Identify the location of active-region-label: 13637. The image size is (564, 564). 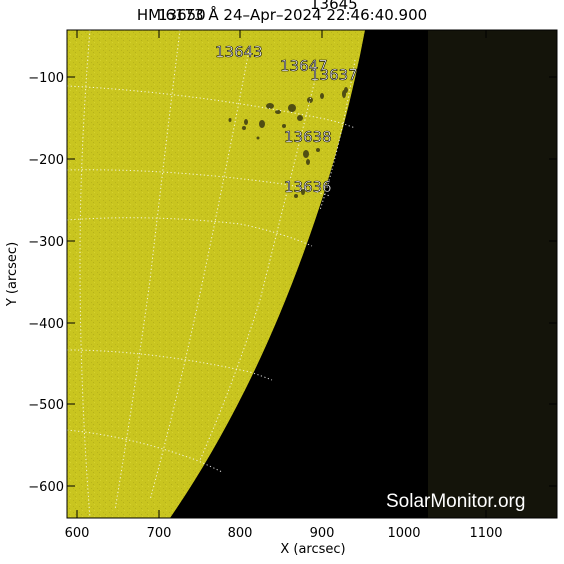
(334, 75).